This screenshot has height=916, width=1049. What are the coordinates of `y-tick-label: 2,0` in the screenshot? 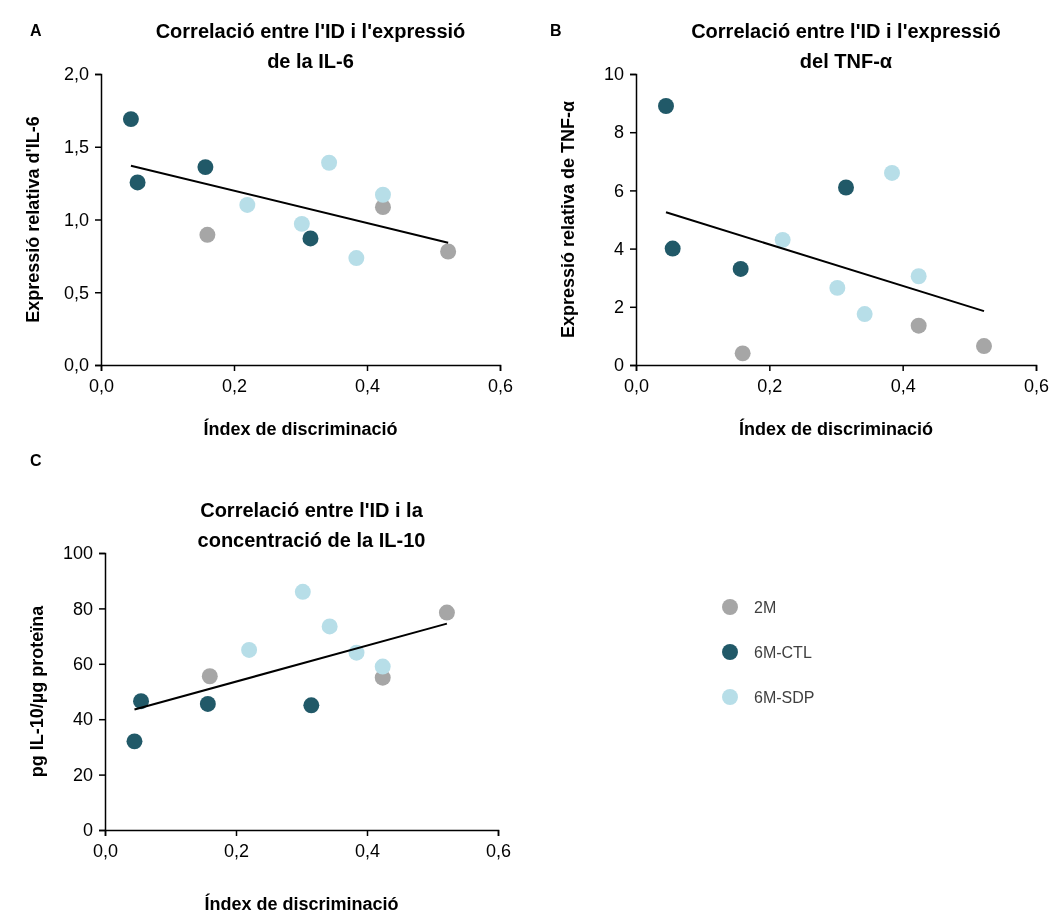 It's located at (76, 74).